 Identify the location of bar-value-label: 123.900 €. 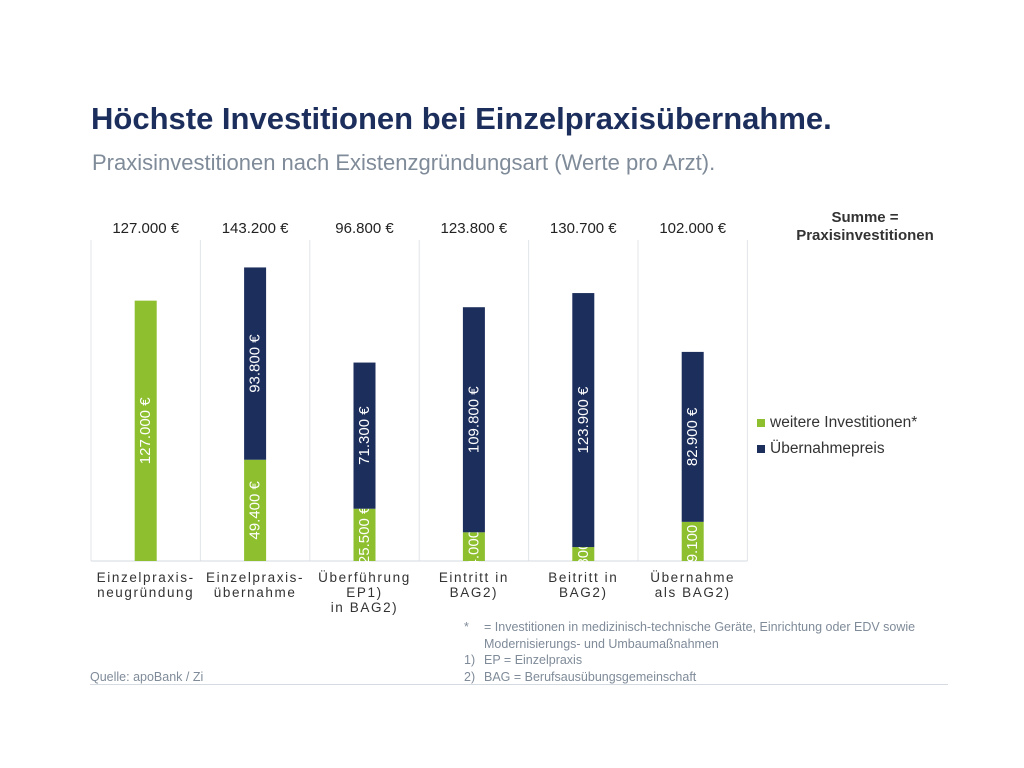
(583, 419).